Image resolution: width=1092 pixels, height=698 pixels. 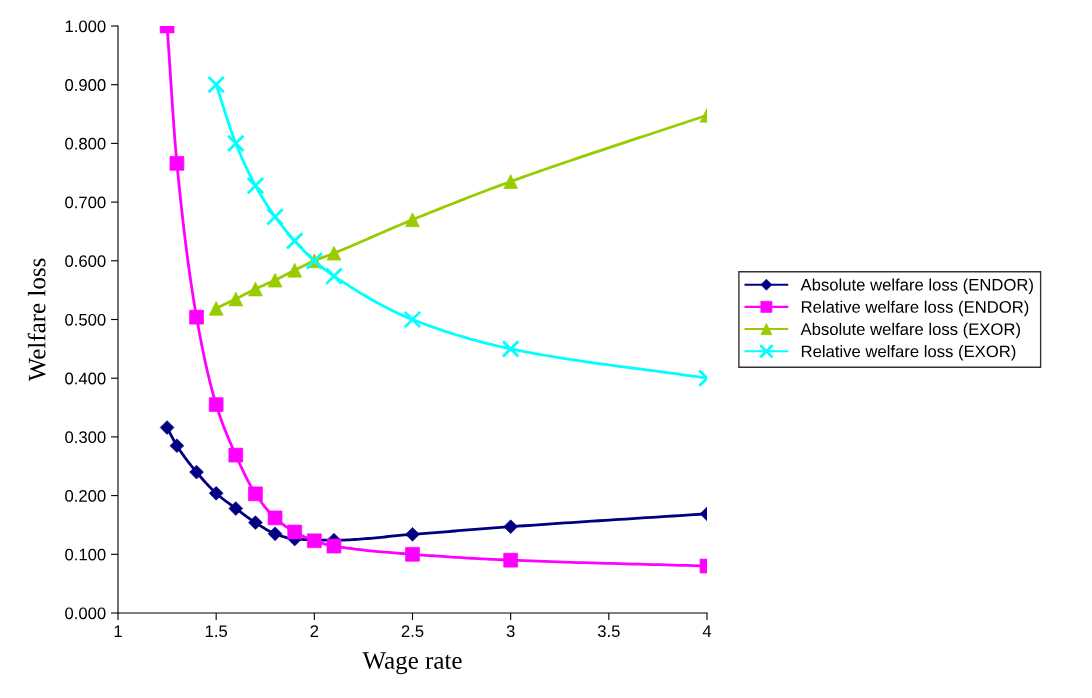 What do you see at coordinates (85, 143) in the screenshot?
I see `y-tick-label: 0.800` at bounding box center [85, 143].